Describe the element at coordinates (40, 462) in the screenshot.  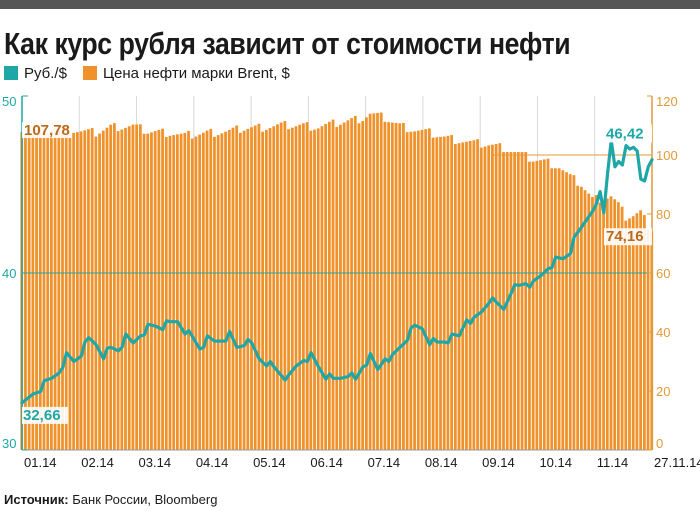
I see `x-tick-label: 01.14` at that location.